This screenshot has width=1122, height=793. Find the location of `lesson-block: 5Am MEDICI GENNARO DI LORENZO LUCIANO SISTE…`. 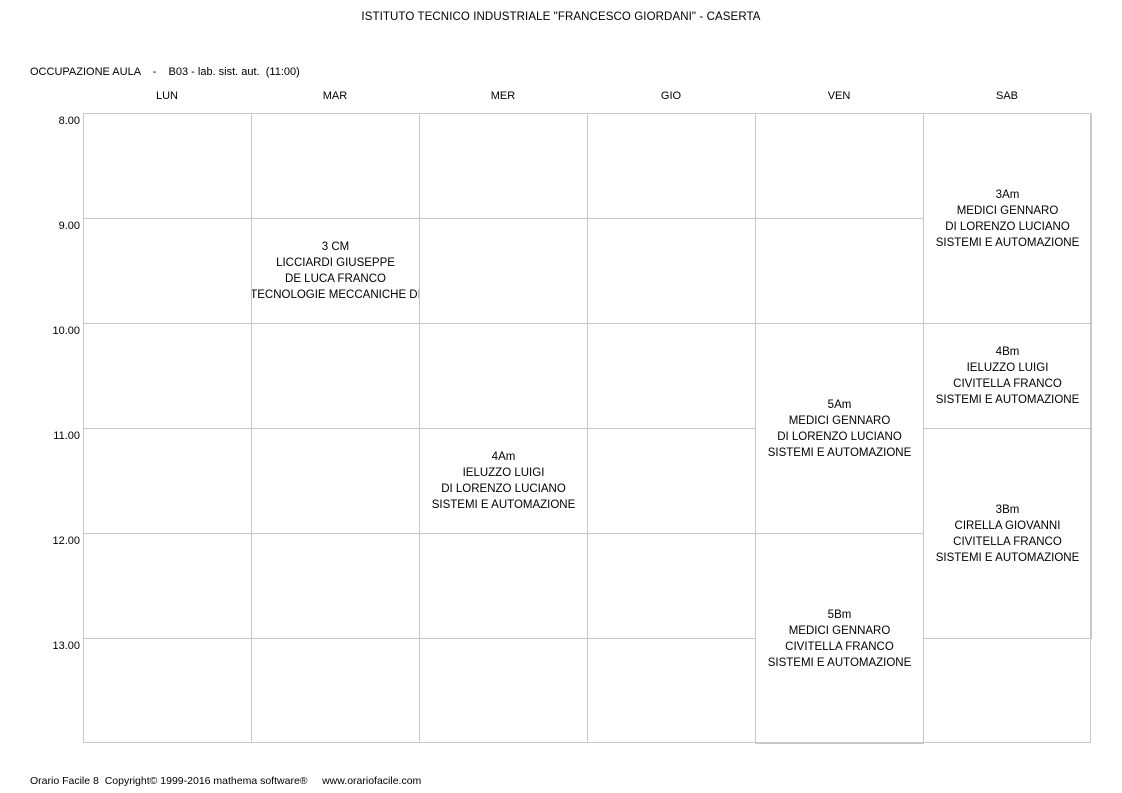

lesson-block: 5Am MEDICI GENNARO DI LORENZO LUCIANO SISTE… is located at coordinates (839, 428).